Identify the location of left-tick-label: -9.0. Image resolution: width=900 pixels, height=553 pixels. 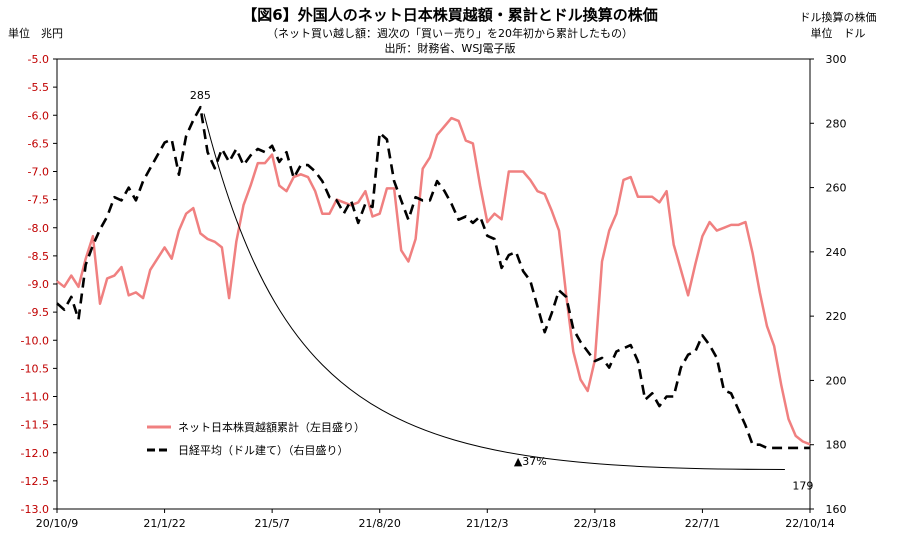
(38, 284).